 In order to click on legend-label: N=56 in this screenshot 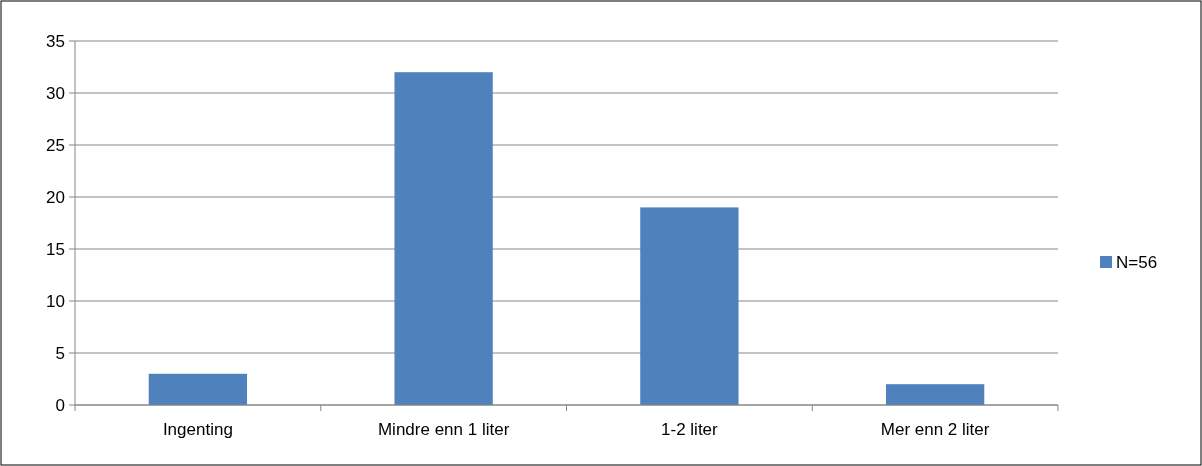, I will do `click(1137, 262)`.